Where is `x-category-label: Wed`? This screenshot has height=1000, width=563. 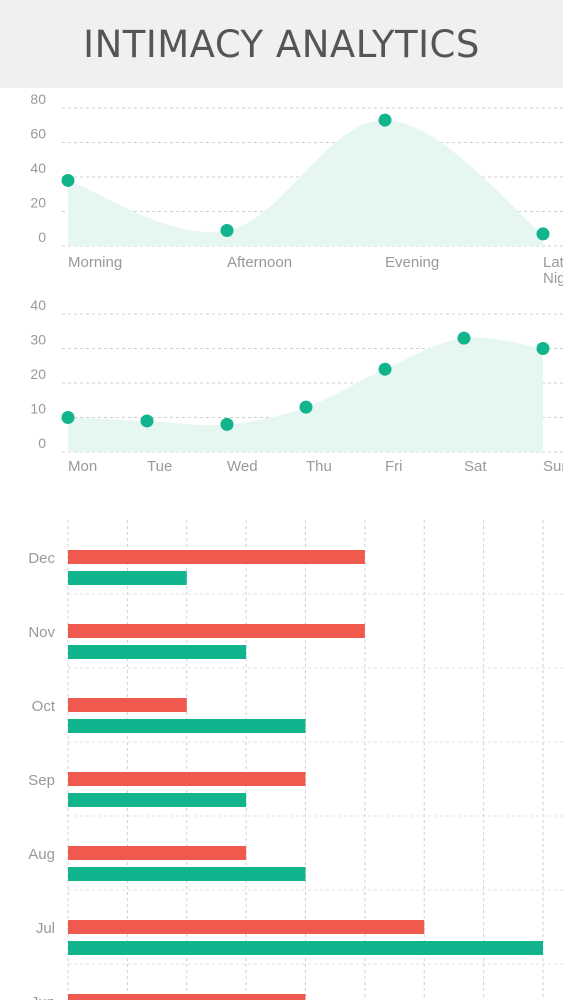 x-category-label: Wed is located at coordinates (242, 466).